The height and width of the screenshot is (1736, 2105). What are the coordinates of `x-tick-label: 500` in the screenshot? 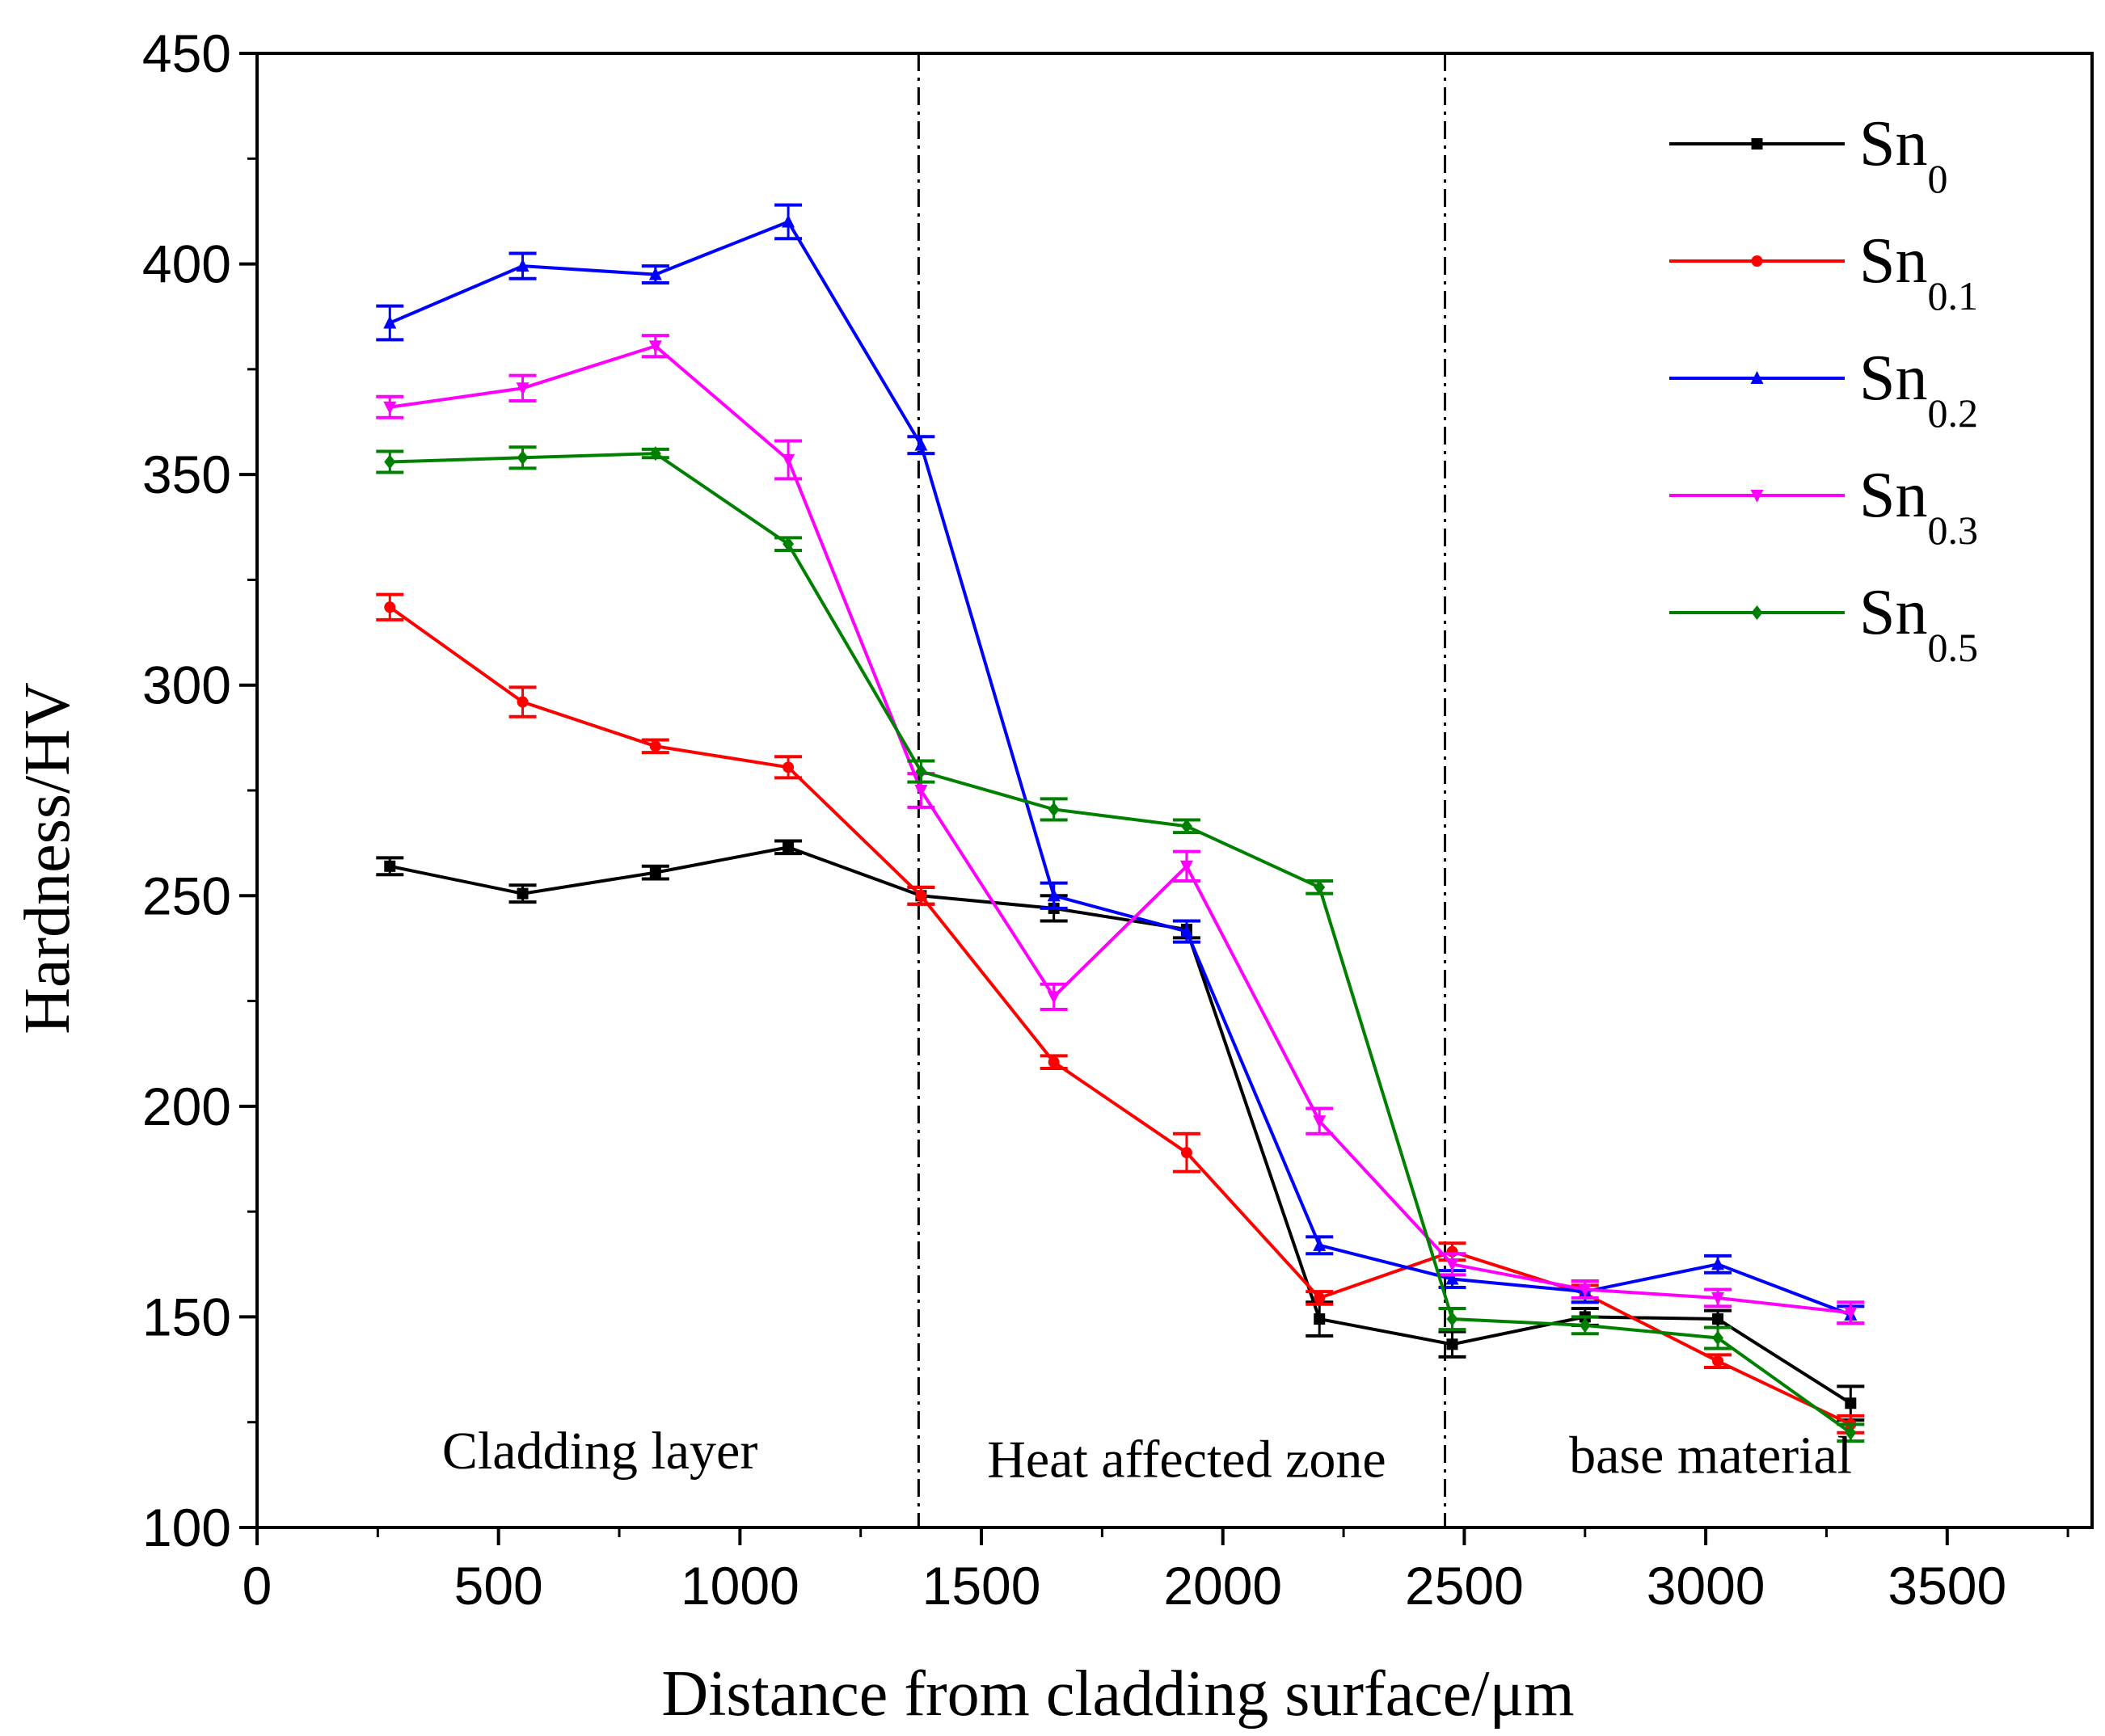 It's located at (498, 1586).